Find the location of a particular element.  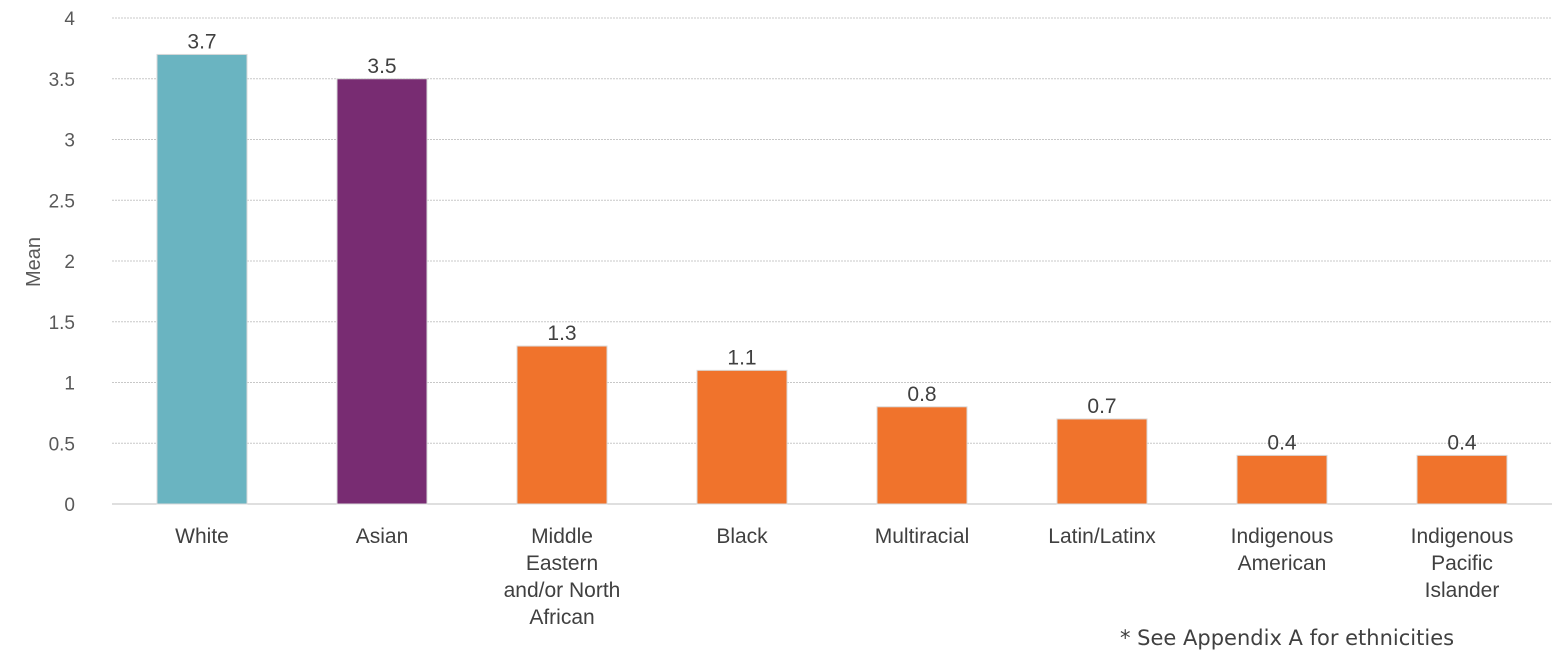

x-tick-label: Middle is located at coordinates (562, 536).